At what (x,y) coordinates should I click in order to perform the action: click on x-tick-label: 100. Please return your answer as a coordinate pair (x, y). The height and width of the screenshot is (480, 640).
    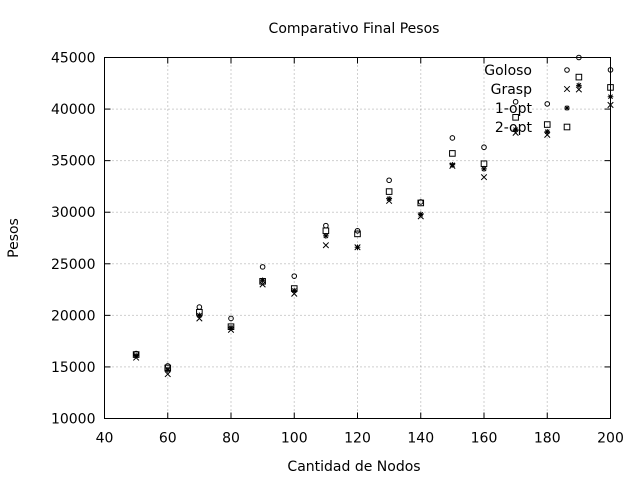
    Looking at the image, I should click on (294, 439).